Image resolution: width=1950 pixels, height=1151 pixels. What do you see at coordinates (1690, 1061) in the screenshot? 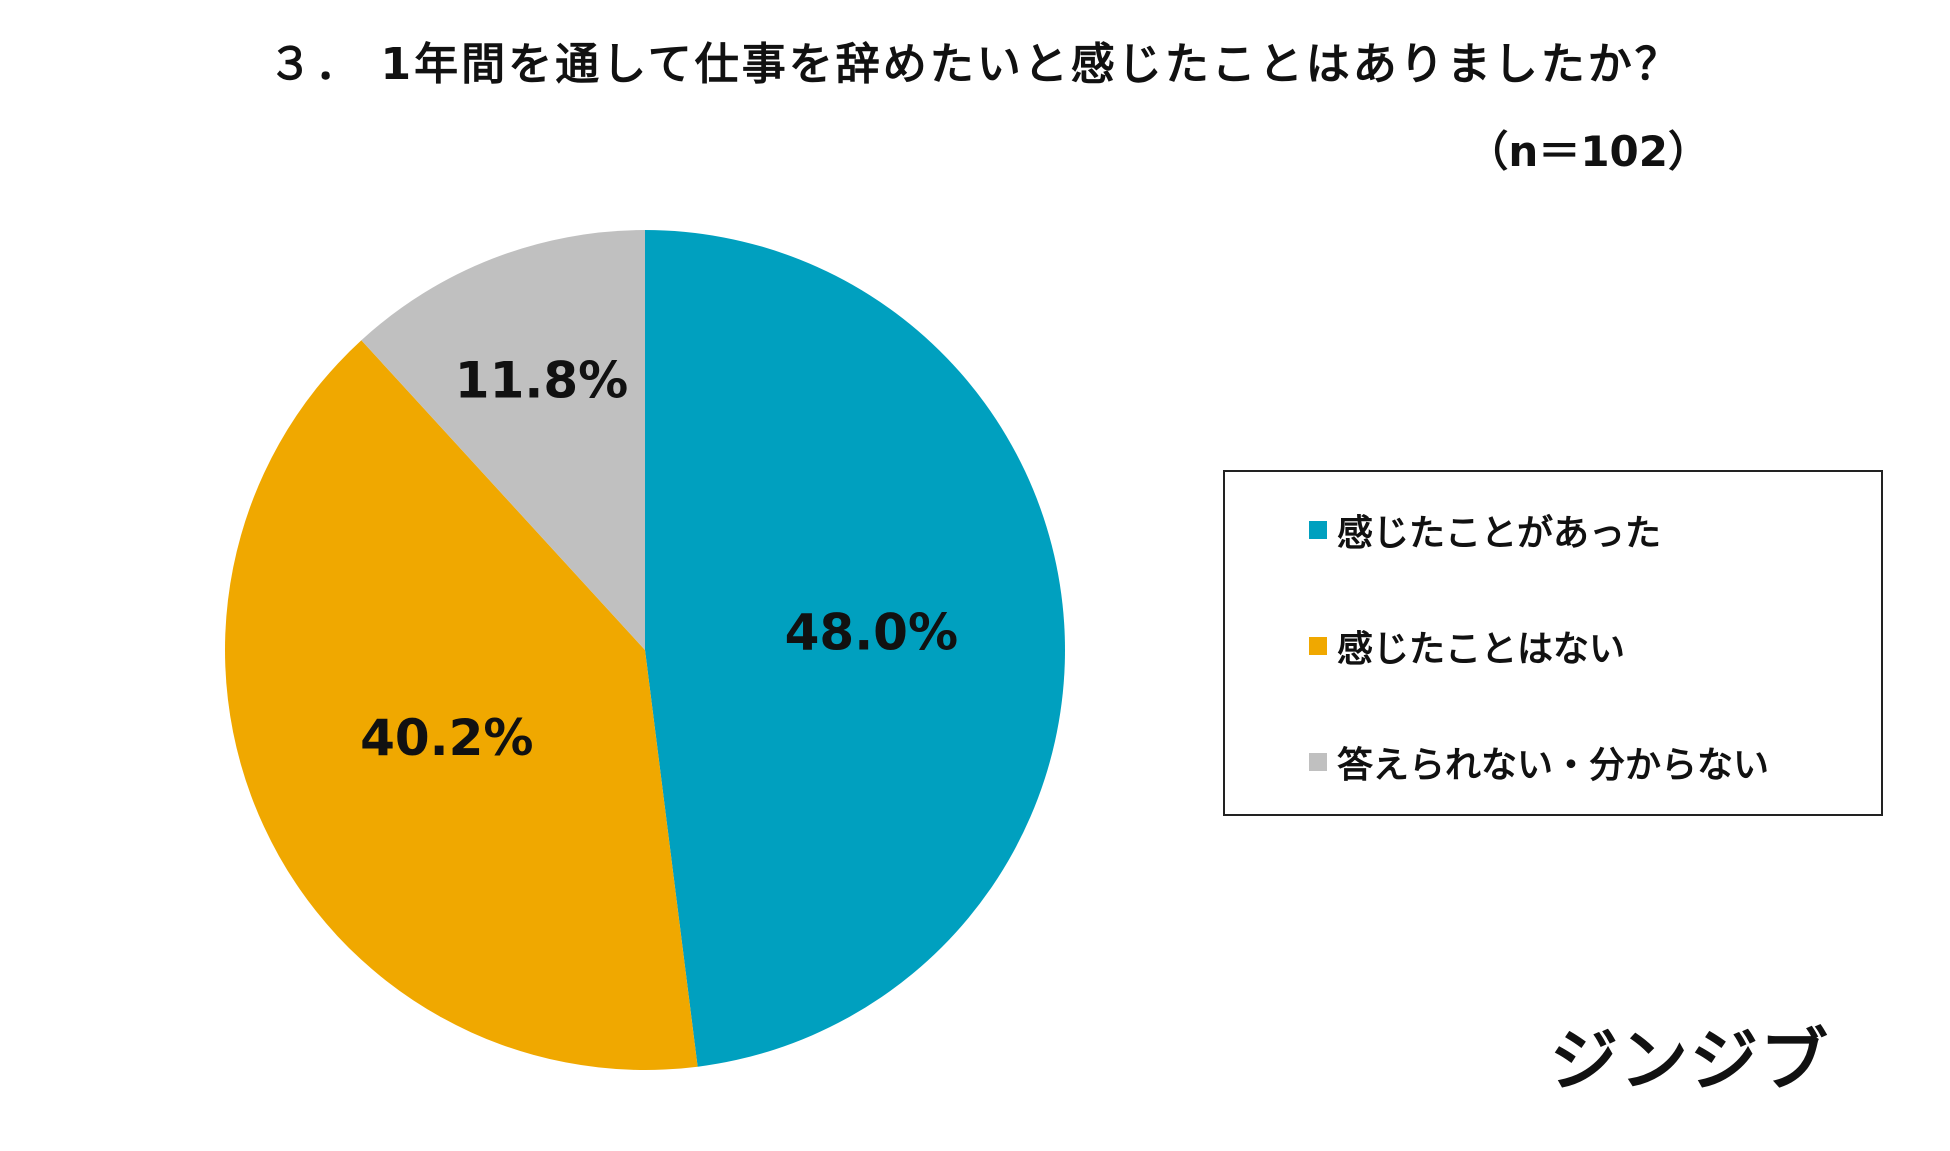
I see `brand-logo: ジンジブ` at bounding box center [1690, 1061].